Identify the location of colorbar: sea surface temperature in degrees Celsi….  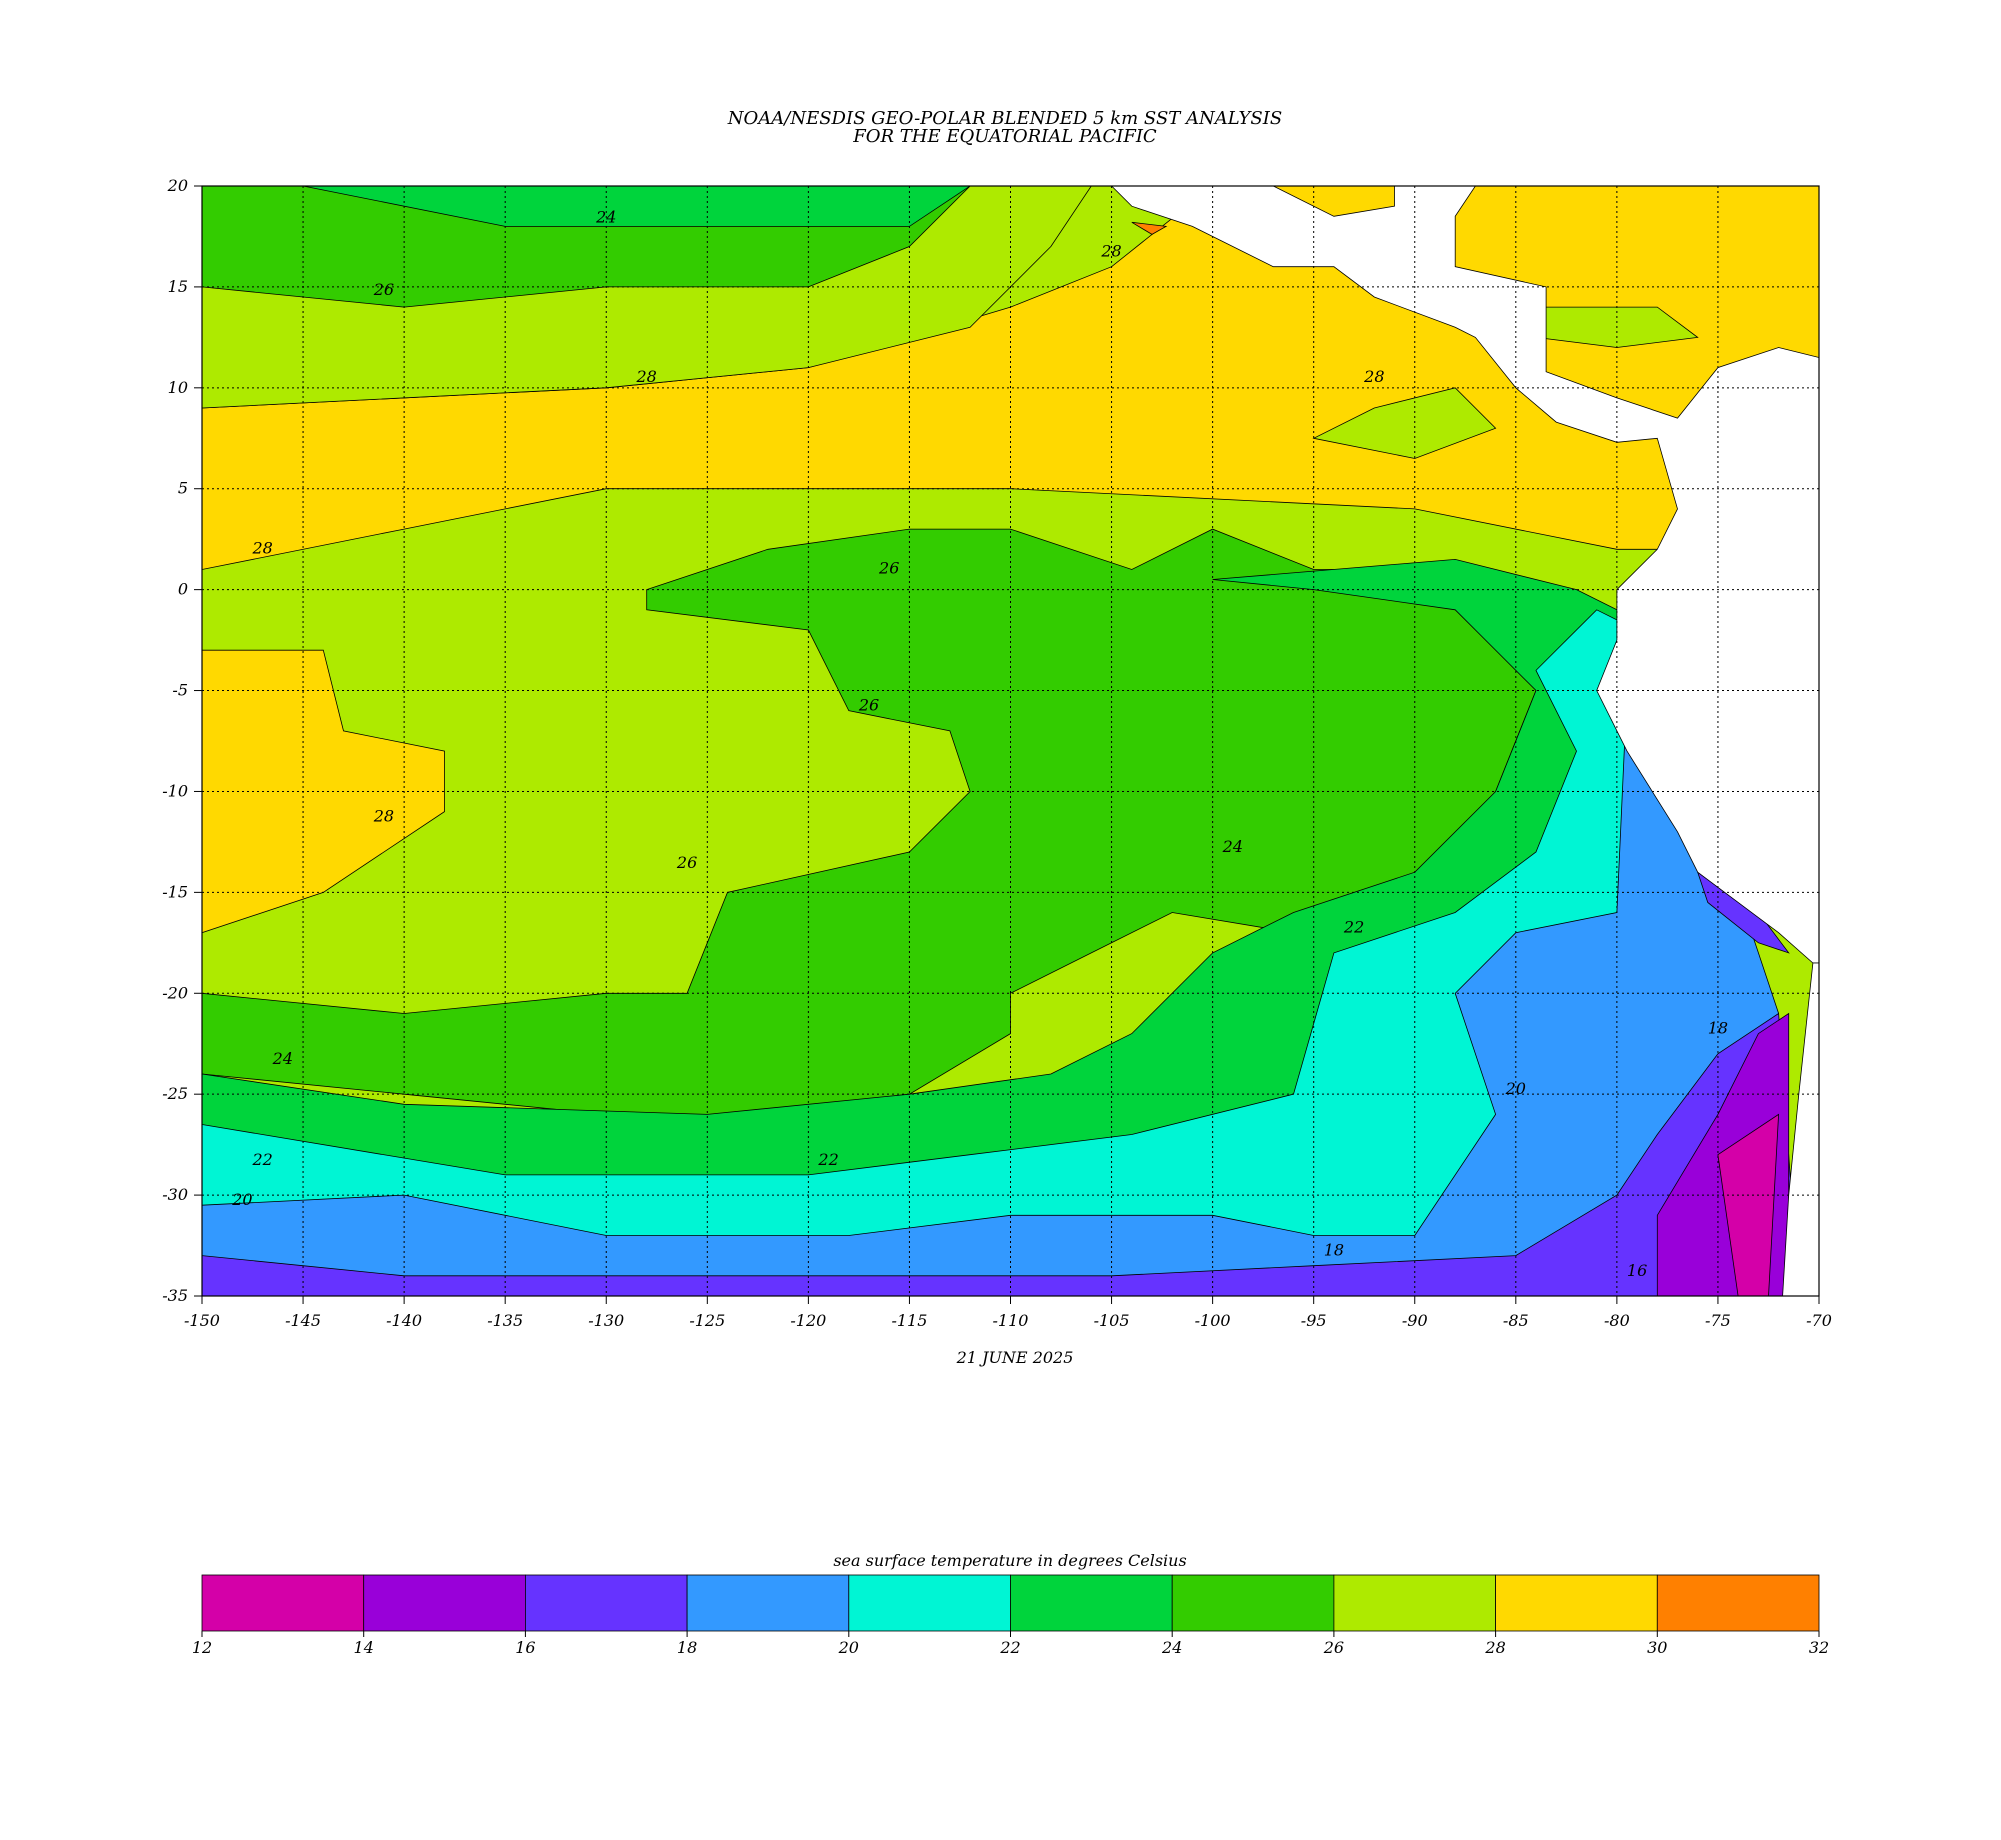
(1010, 1604).